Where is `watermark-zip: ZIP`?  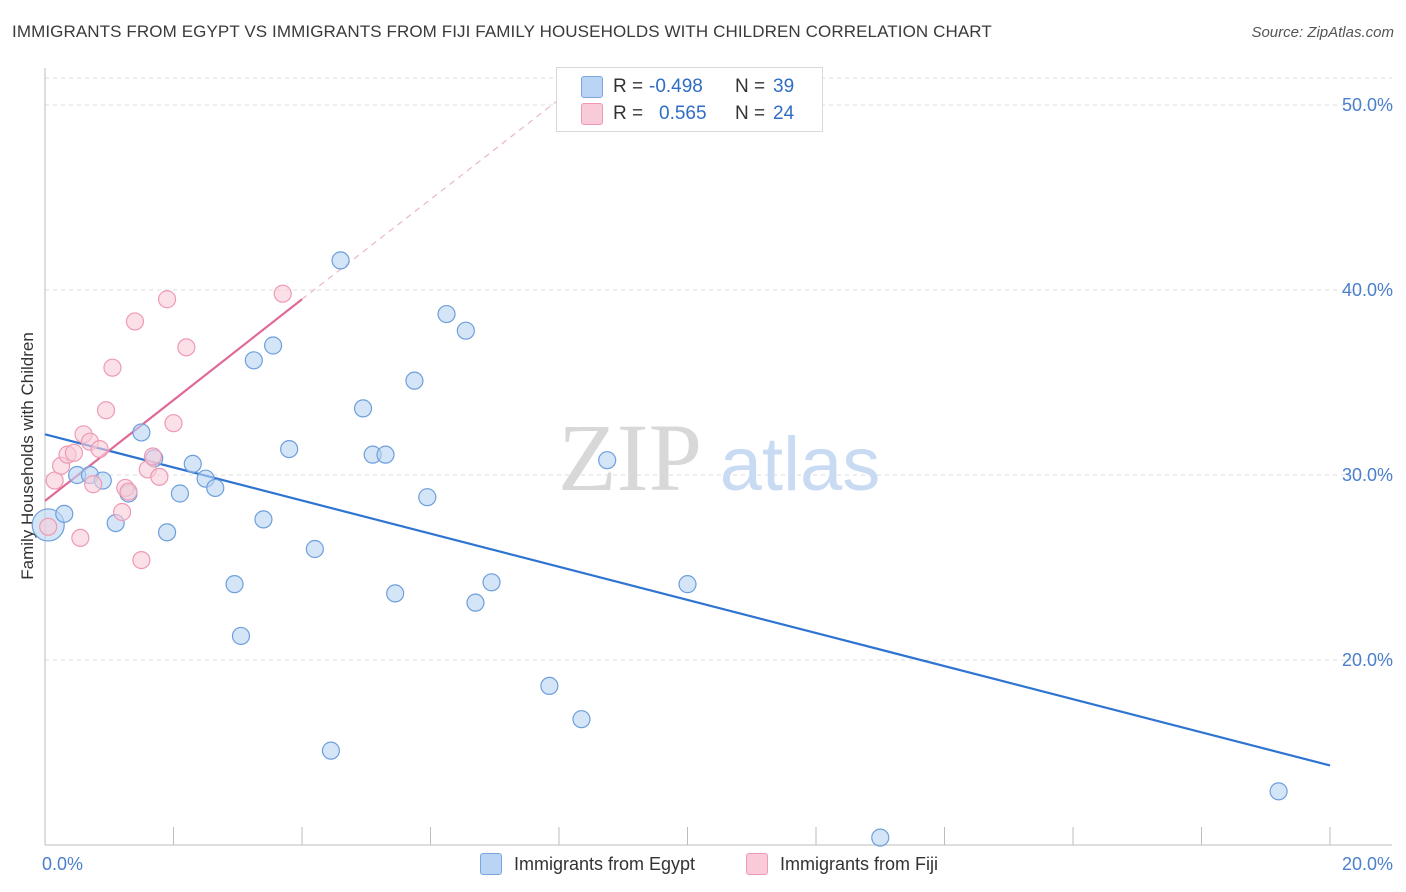 watermark-zip: ZIP is located at coordinates (630, 457).